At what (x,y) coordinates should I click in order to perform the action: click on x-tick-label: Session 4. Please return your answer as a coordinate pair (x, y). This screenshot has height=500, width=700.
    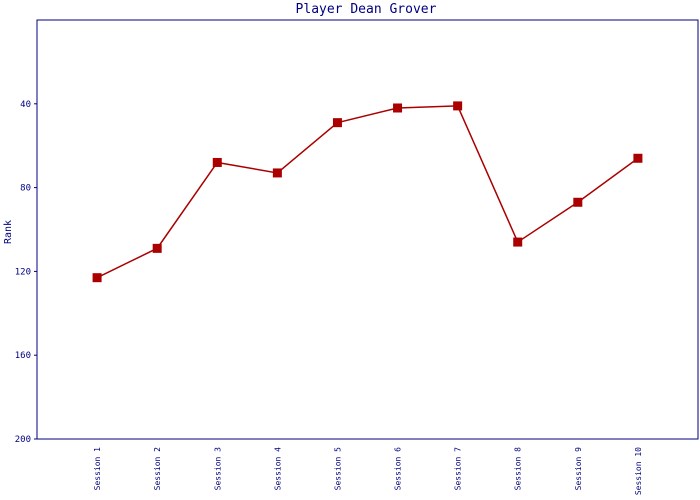
    Looking at the image, I should click on (277, 469).